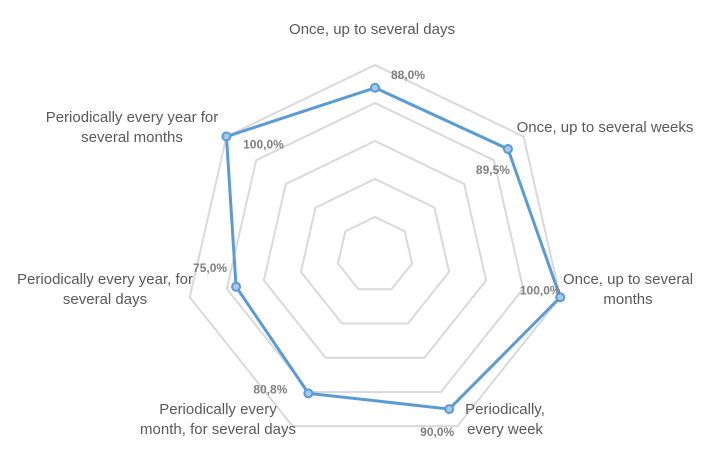 The width and height of the screenshot is (723, 455). I want to click on value-label: 80,8%, so click(270, 389).